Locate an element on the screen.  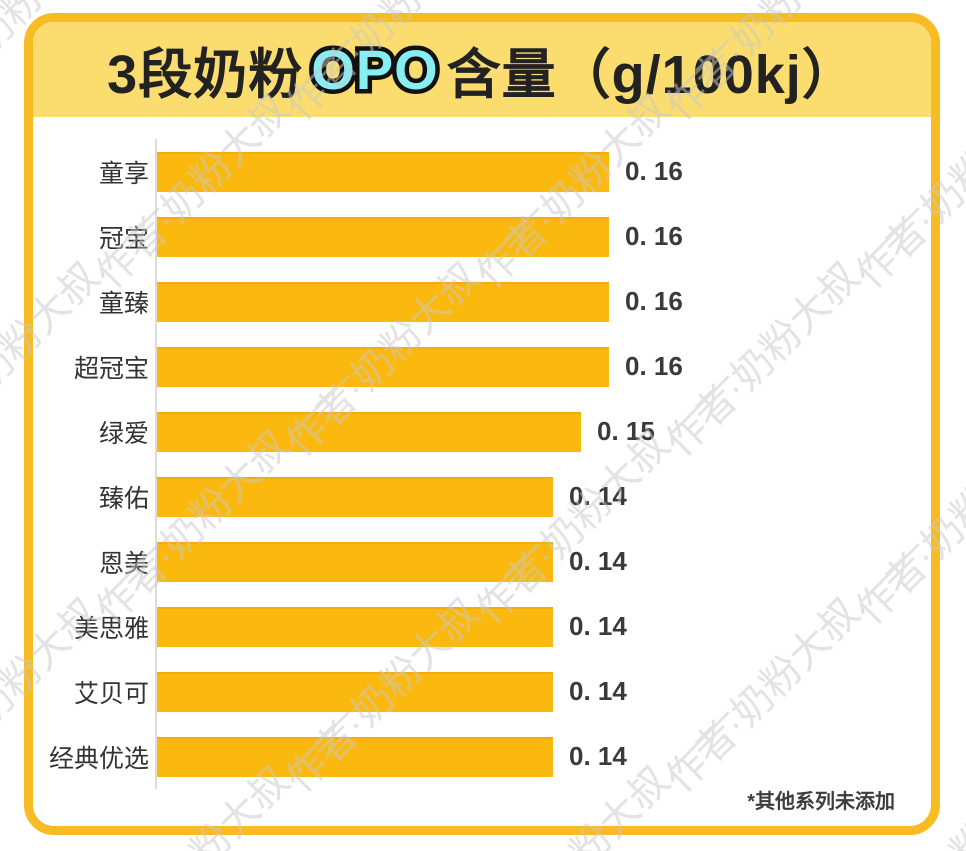
category-label: 臻佑 is located at coordinates (123, 498).